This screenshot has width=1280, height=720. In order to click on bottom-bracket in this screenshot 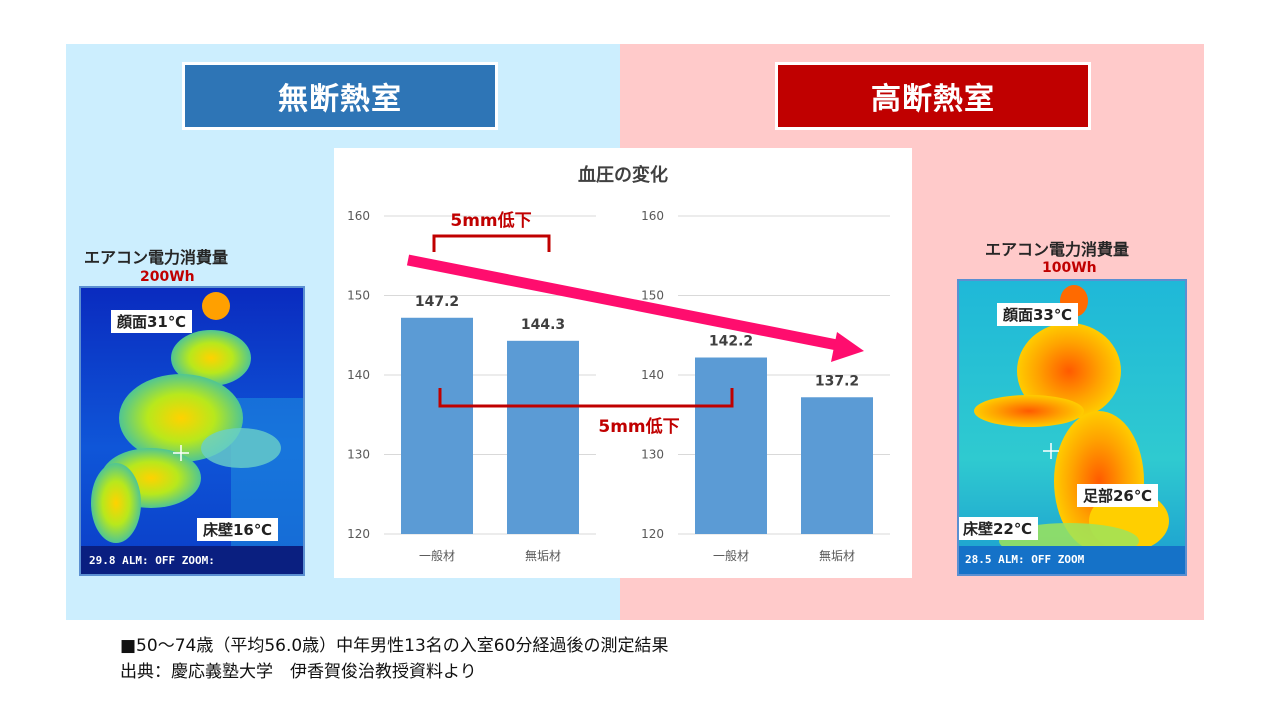, I will do `click(586, 398)`.